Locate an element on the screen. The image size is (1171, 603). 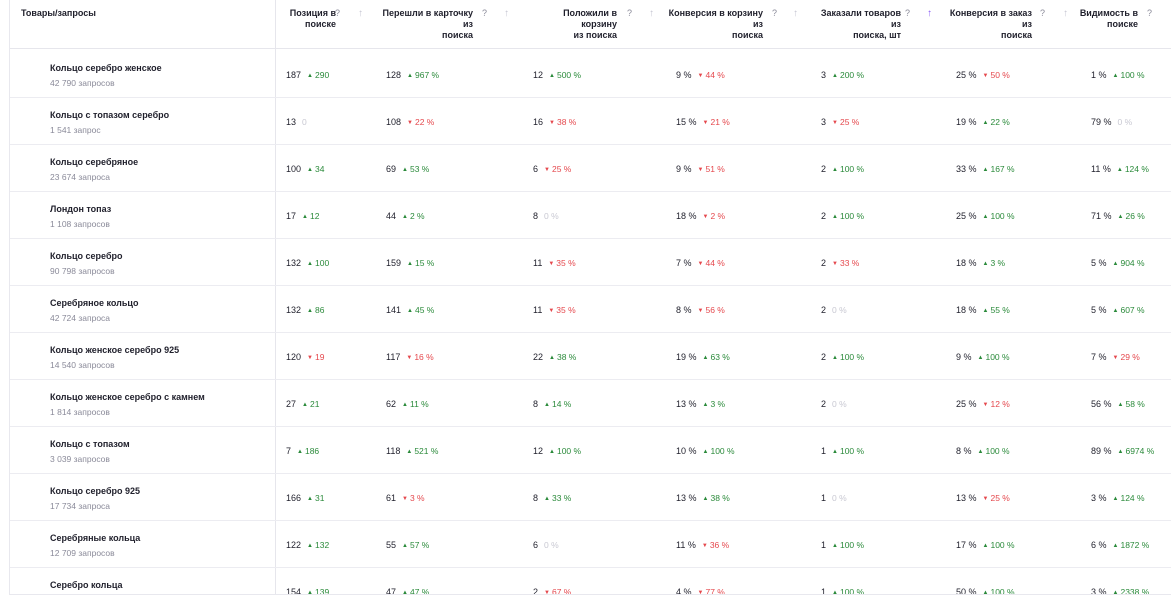
metric-cell-7: 3 % ▲ 124 % is located at coordinates (1118, 498).